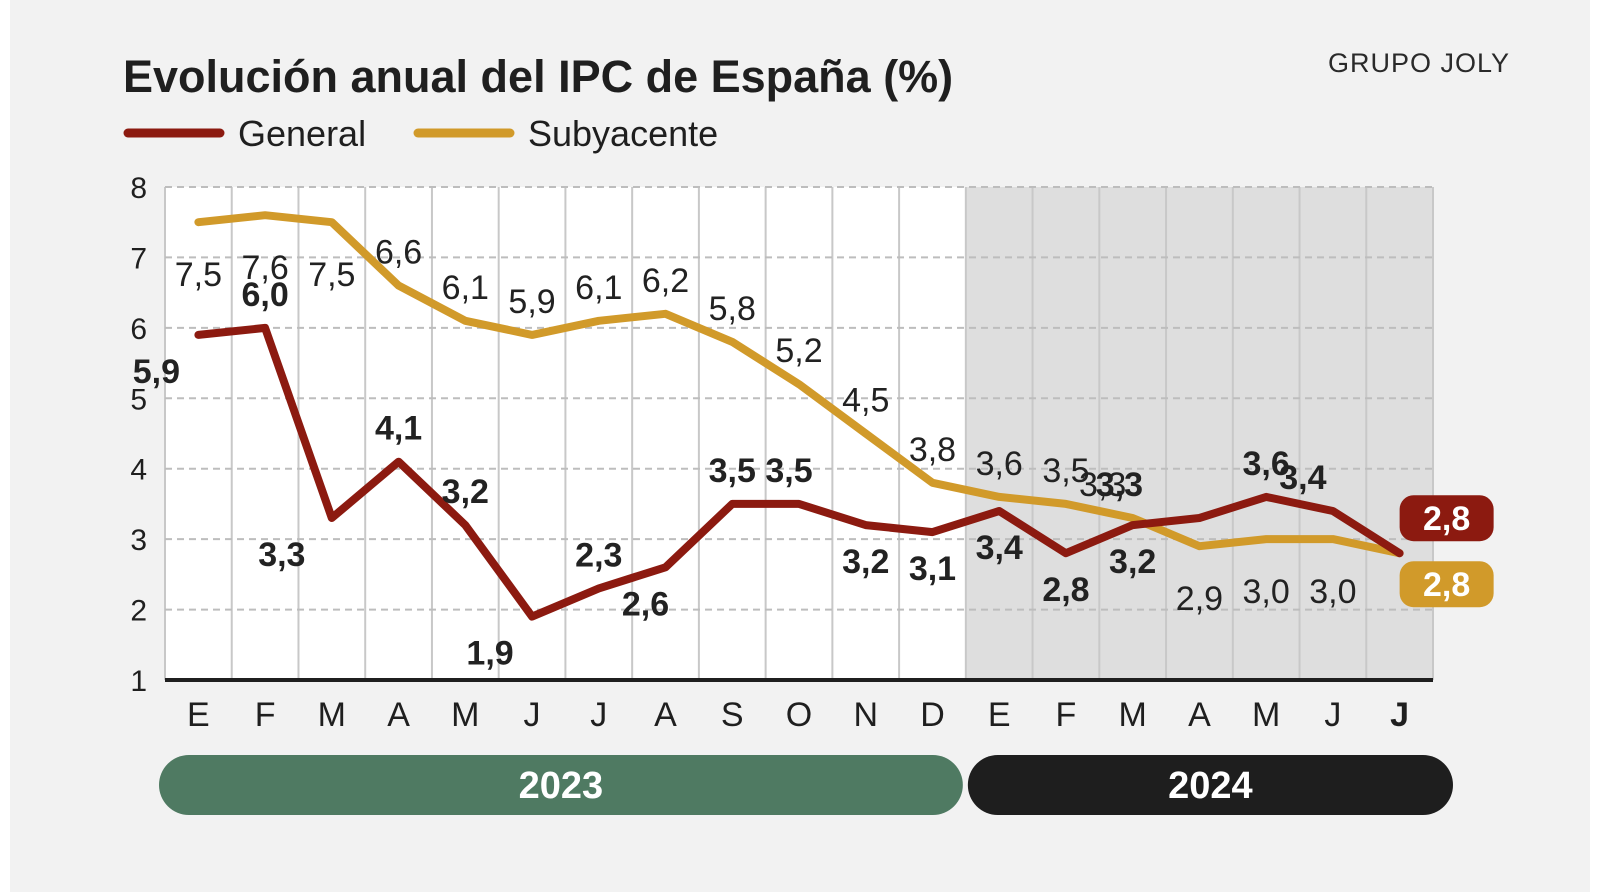  What do you see at coordinates (1065, 471) in the screenshot?
I see `data-label-subyacente: 3,5` at bounding box center [1065, 471].